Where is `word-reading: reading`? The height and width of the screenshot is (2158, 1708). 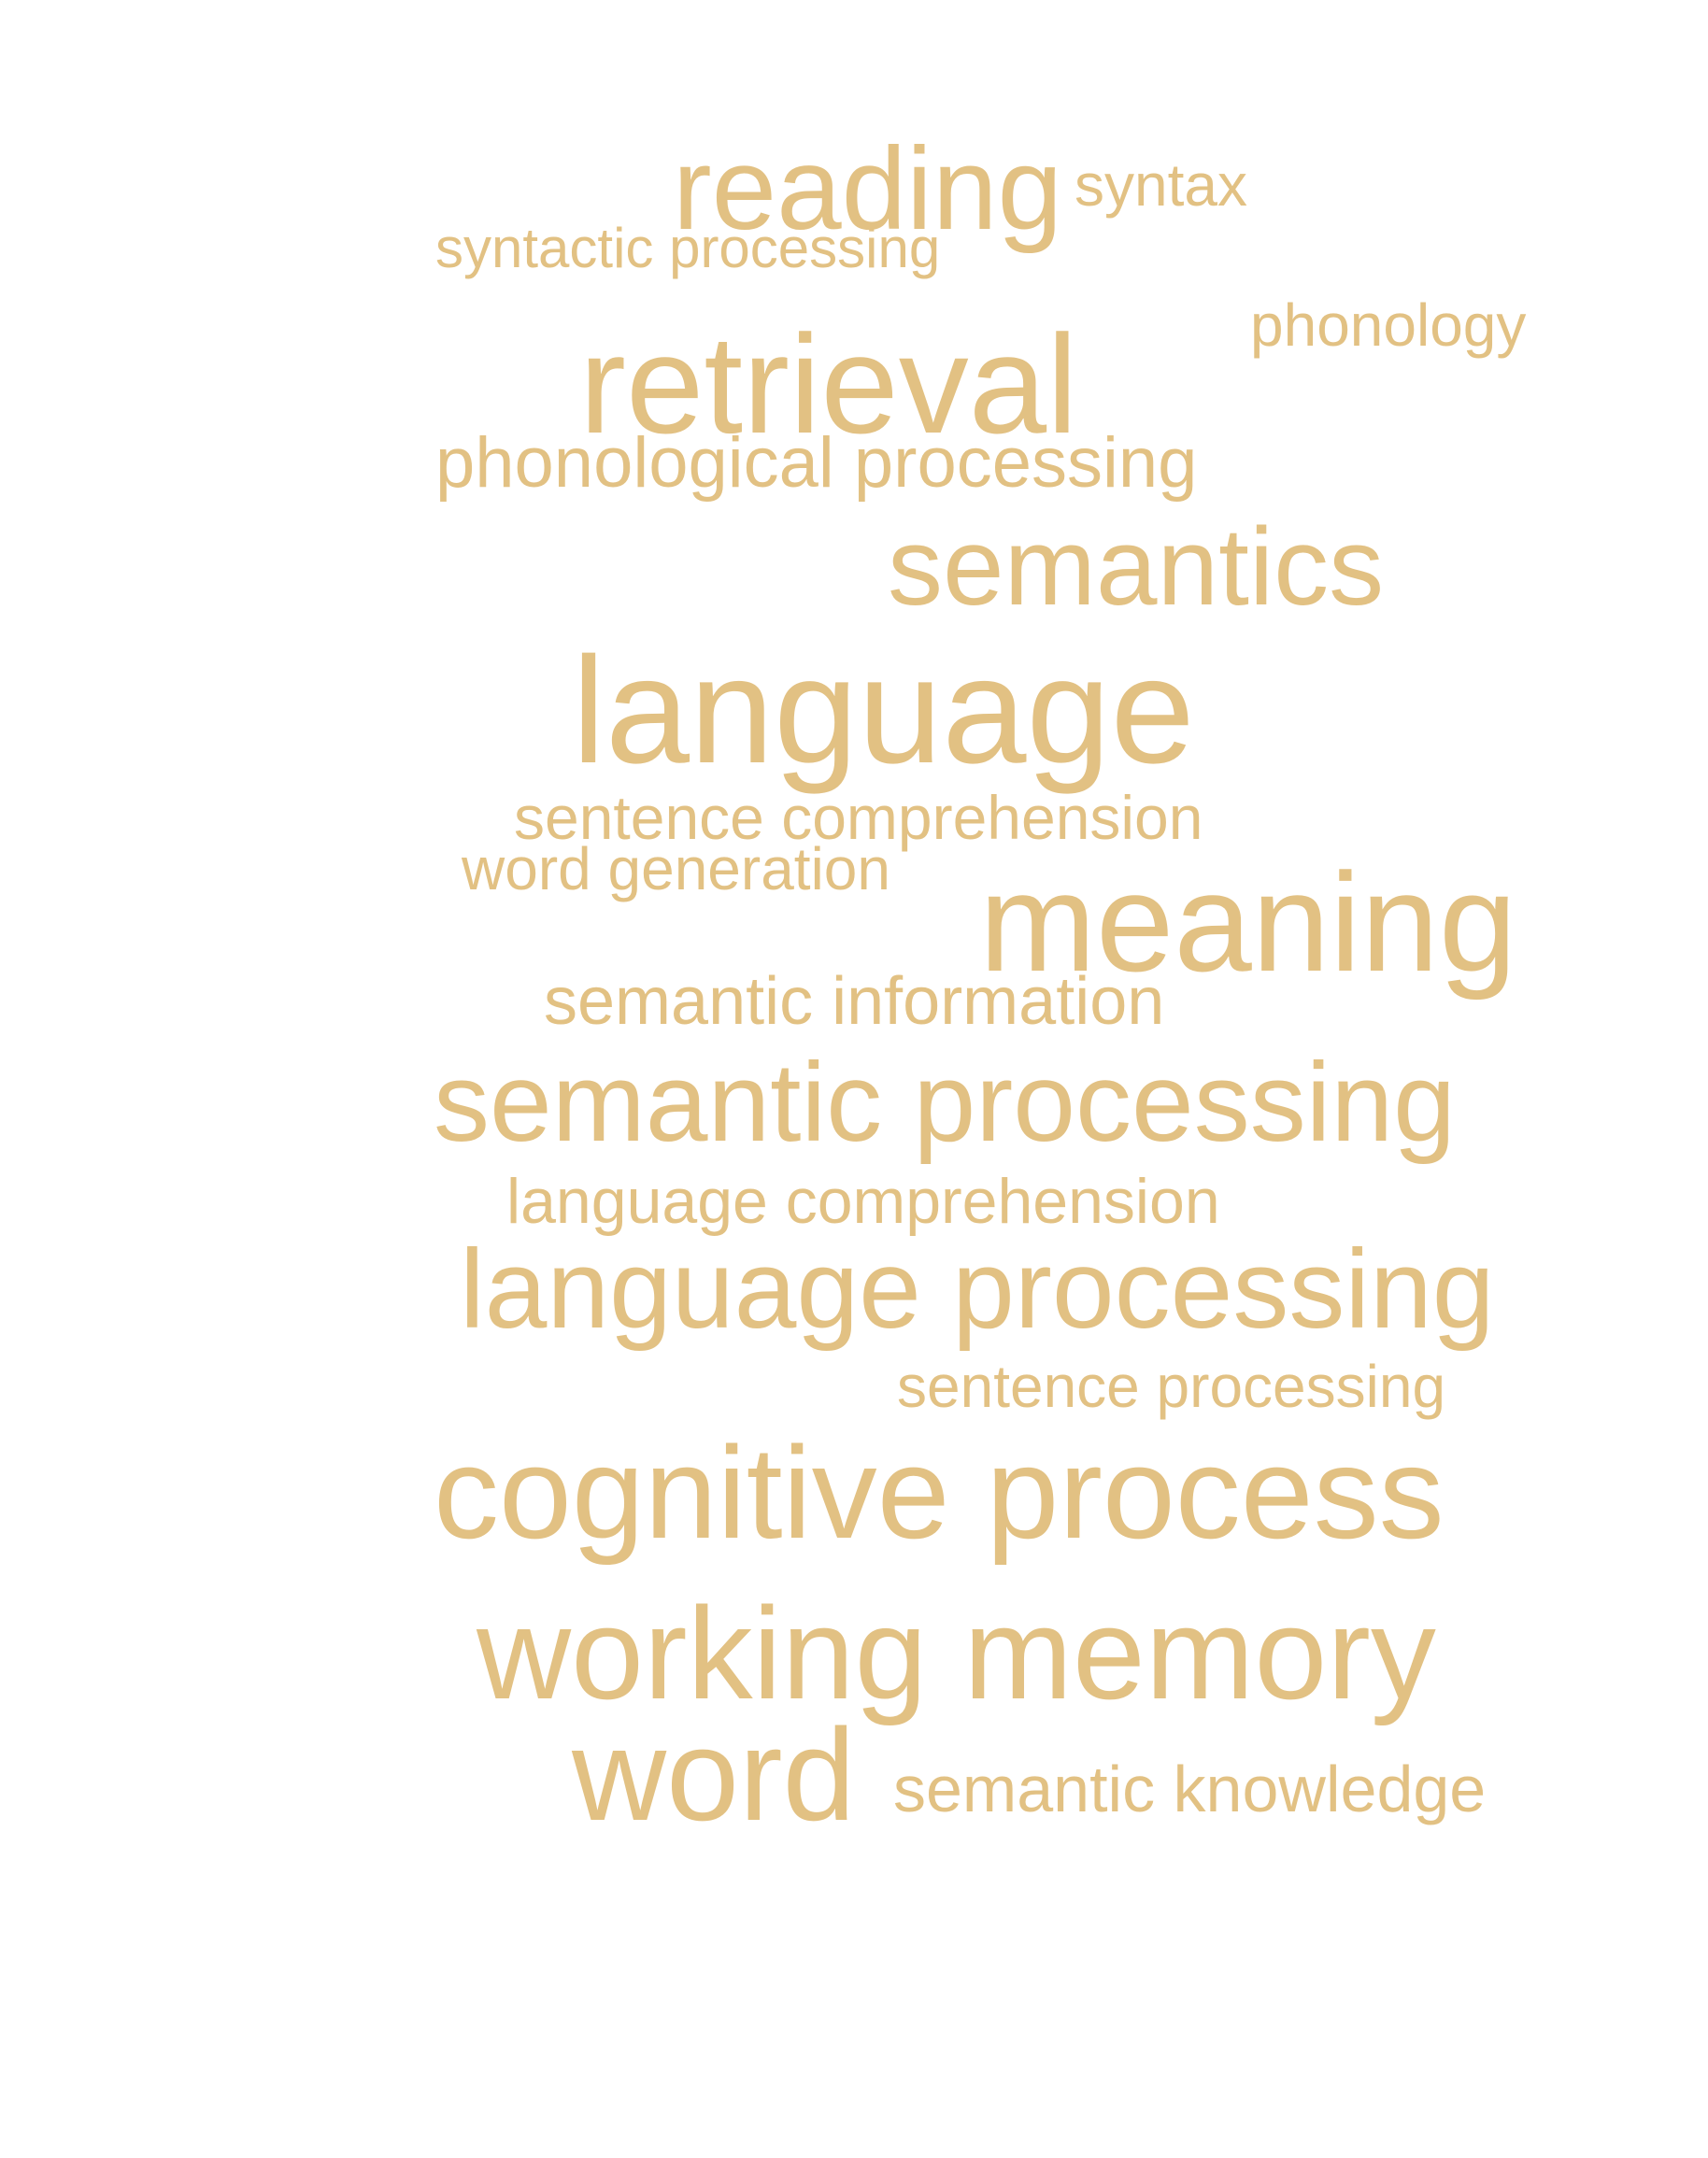
word-reading: reading is located at coordinates (868, 189).